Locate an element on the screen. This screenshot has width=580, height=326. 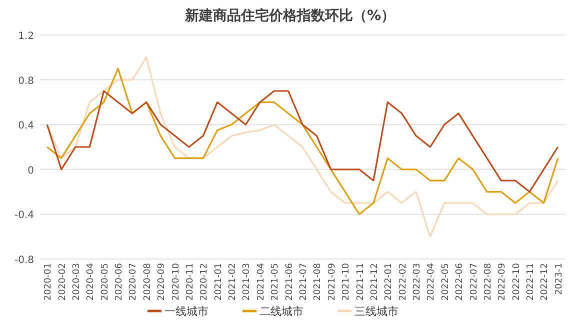
x-tick-label: 2022-12 is located at coordinates (545, 282).